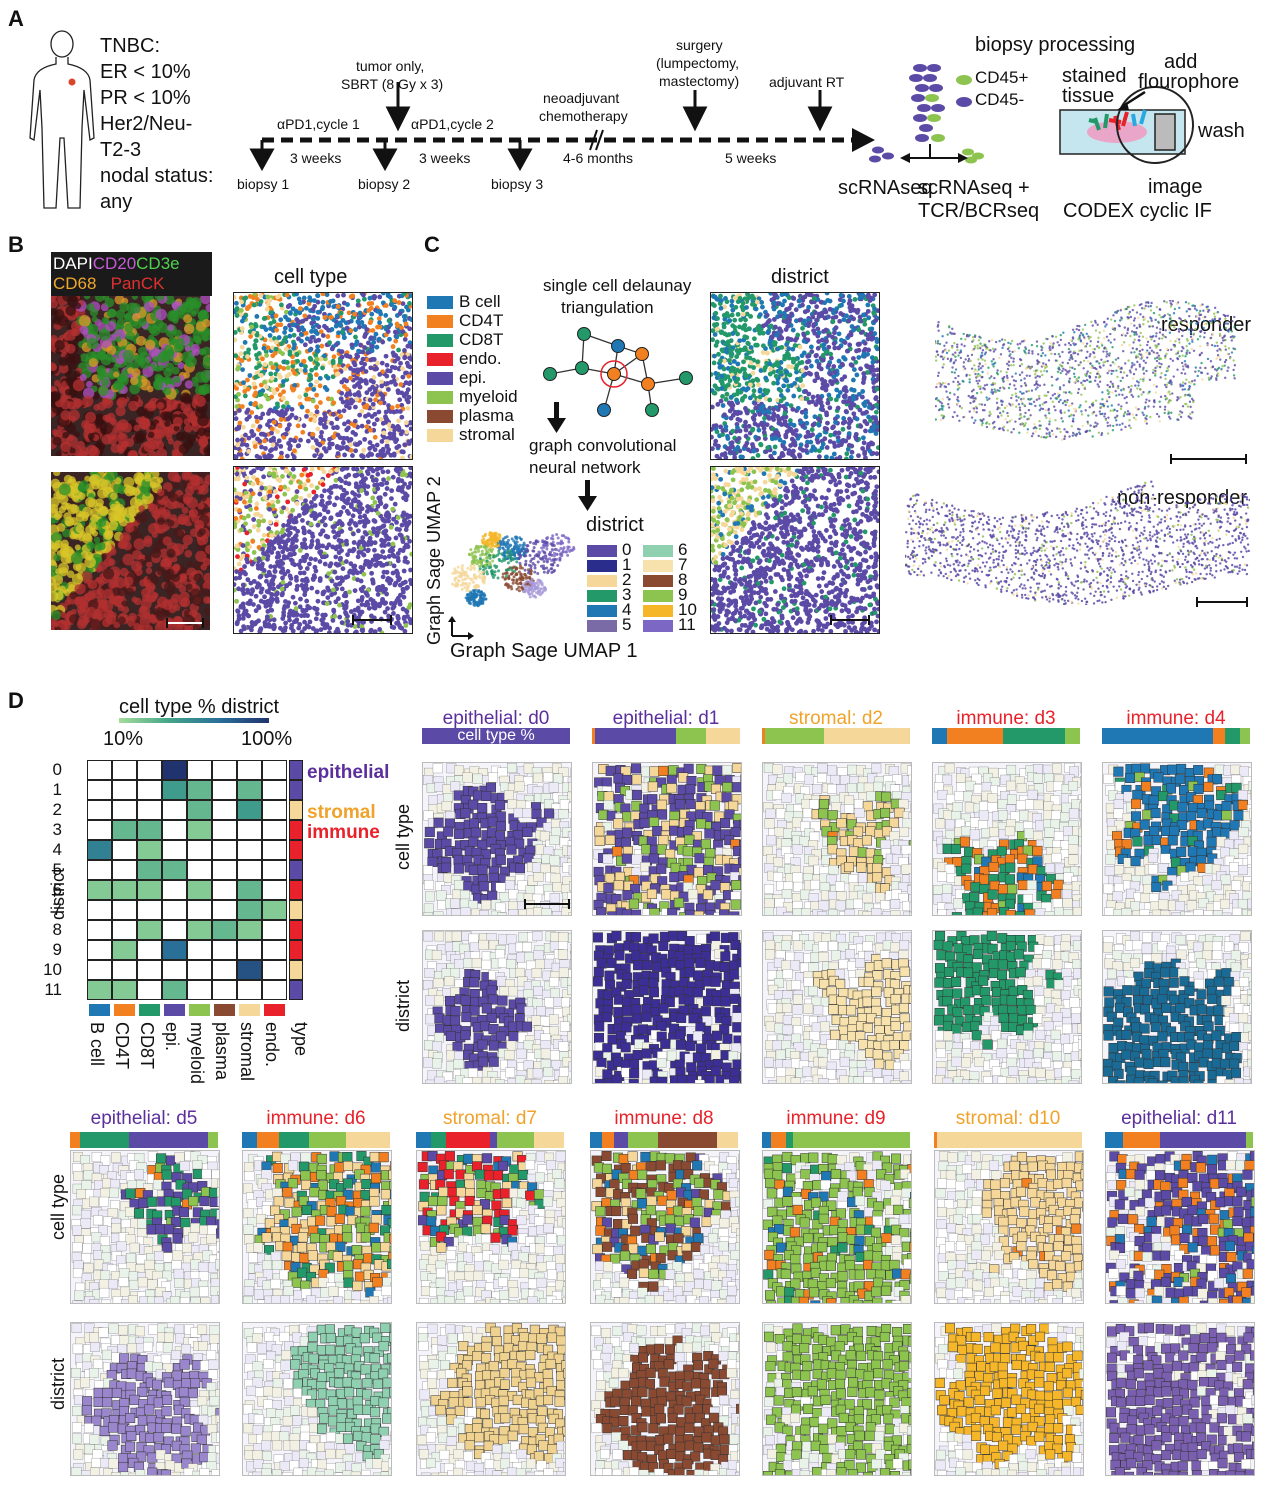 This screenshot has height=1493, width=1280. I want to click on celltype-title: cell type, so click(311, 277).